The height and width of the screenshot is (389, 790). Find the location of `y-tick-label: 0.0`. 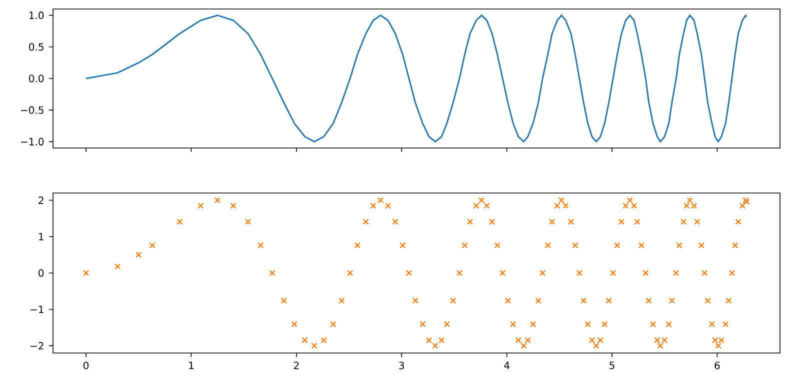

y-tick-label: 0.0 is located at coordinates (36, 78).